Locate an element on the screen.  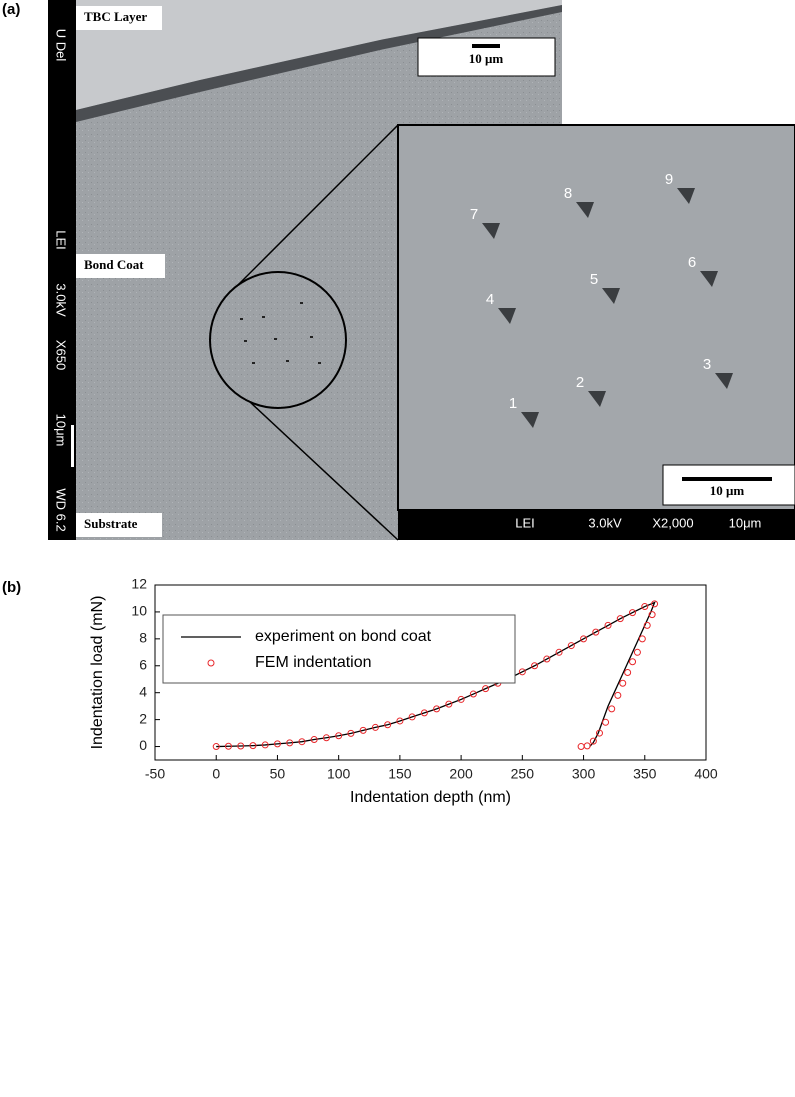
y-tick-label: 4 is located at coordinates (143, 691).